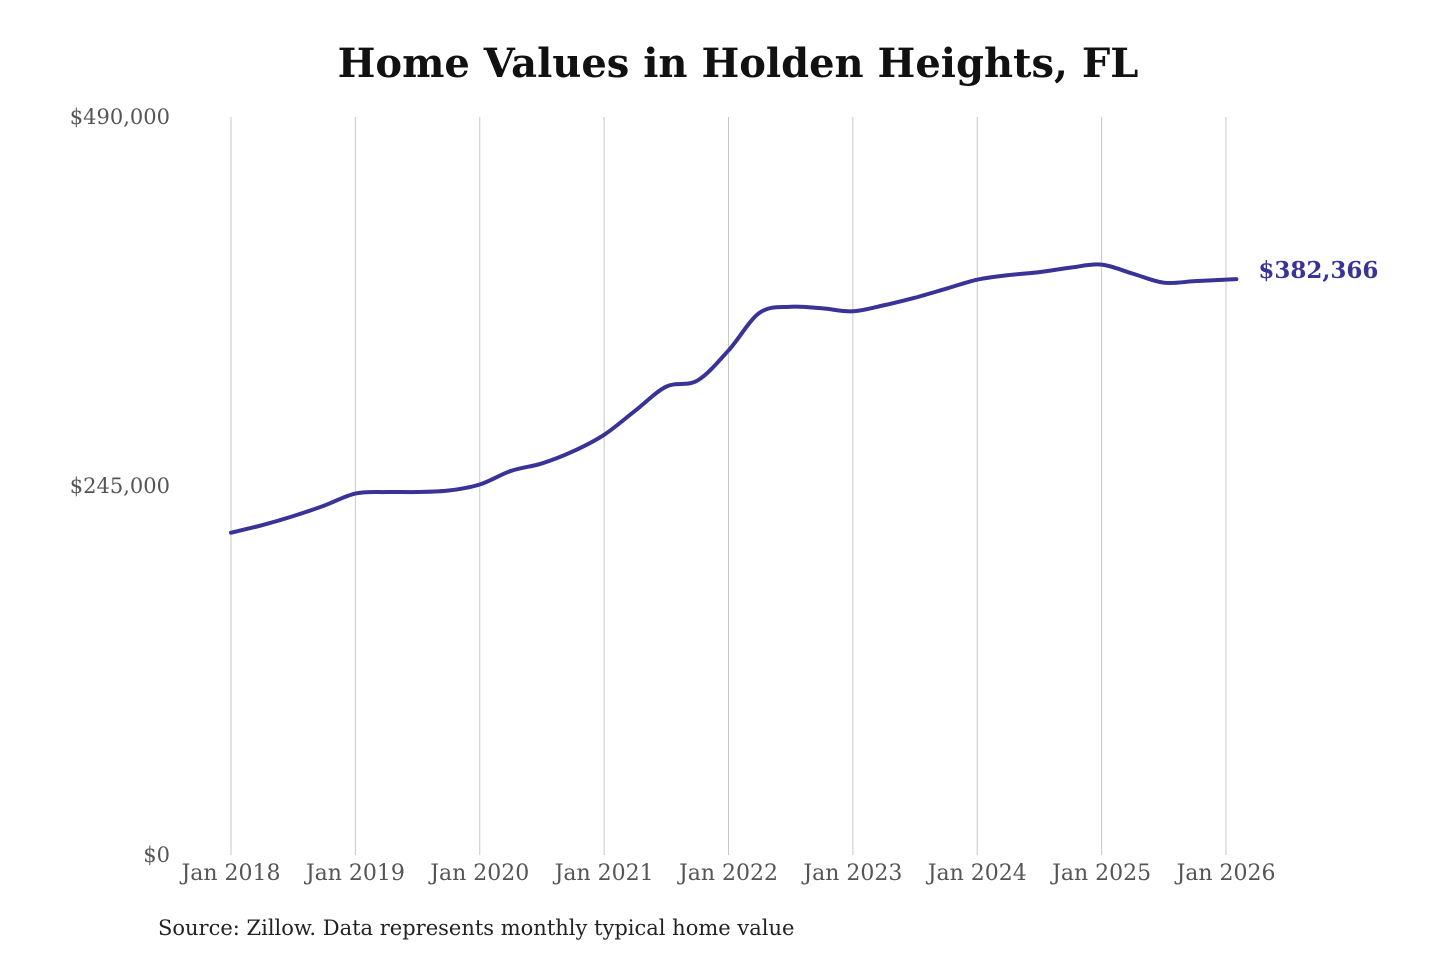 The width and height of the screenshot is (1440, 960). I want to click on x-tick-label: Jan 2024, so click(976, 873).